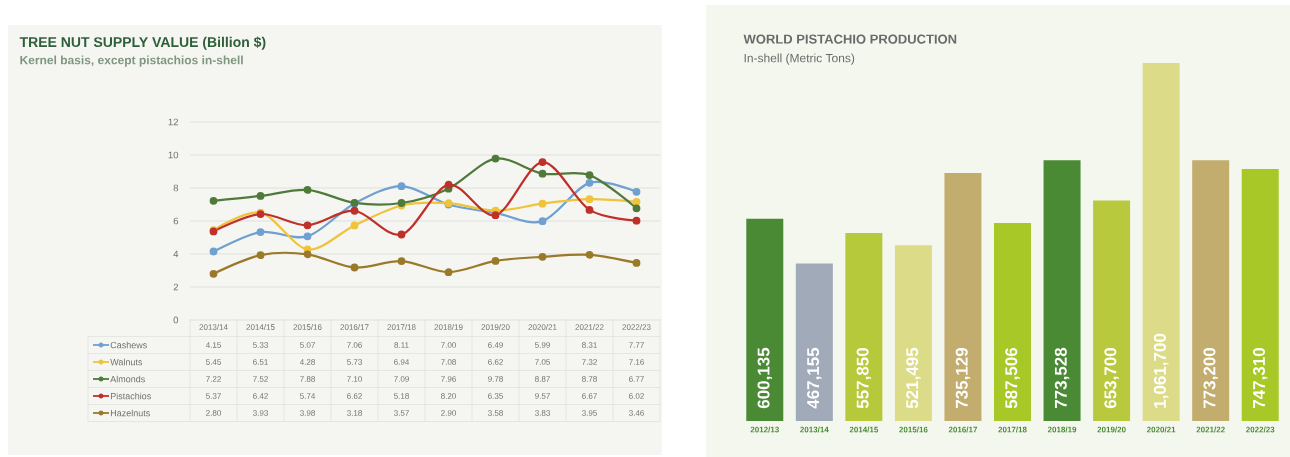  Describe the element at coordinates (1210, 429) in the screenshot. I see `x-tick-label: 2021/22` at that location.